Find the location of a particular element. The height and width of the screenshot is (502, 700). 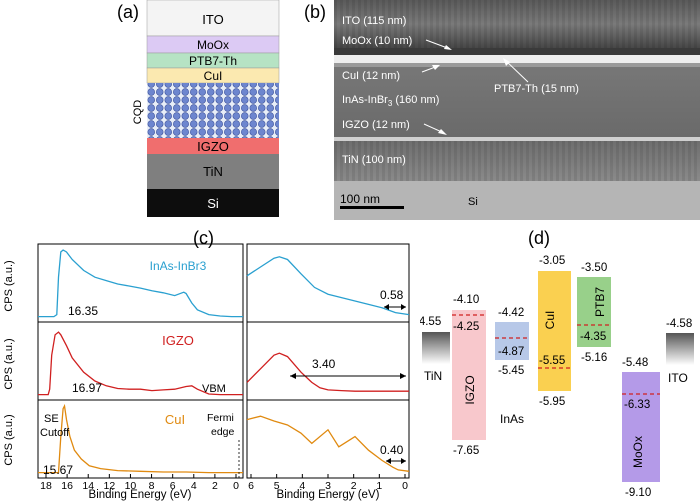

stack-layer-ito is located at coordinates (213, 18).